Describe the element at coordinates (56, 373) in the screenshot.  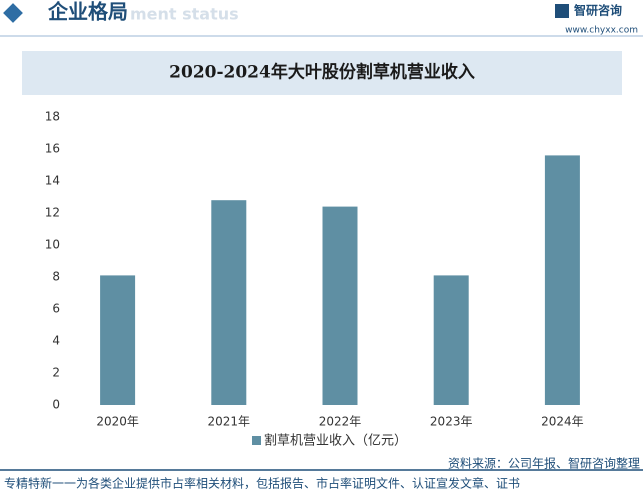
I see `y-tick-label: 2` at that location.